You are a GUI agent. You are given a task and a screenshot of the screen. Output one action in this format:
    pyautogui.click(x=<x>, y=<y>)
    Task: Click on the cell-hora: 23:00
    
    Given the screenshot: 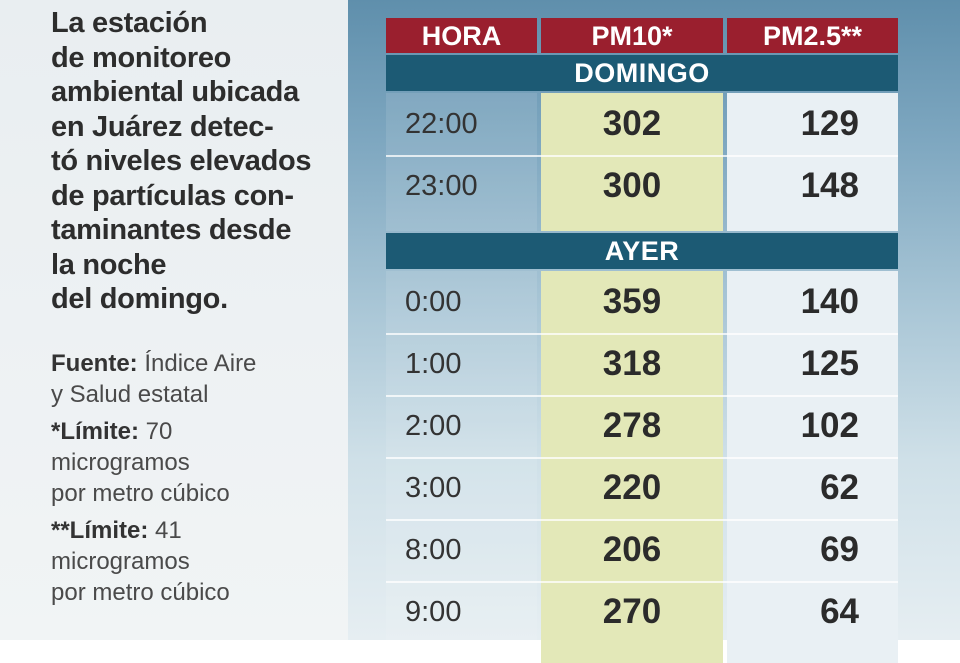 What is the action you would take?
    pyautogui.click(x=441, y=186)
    